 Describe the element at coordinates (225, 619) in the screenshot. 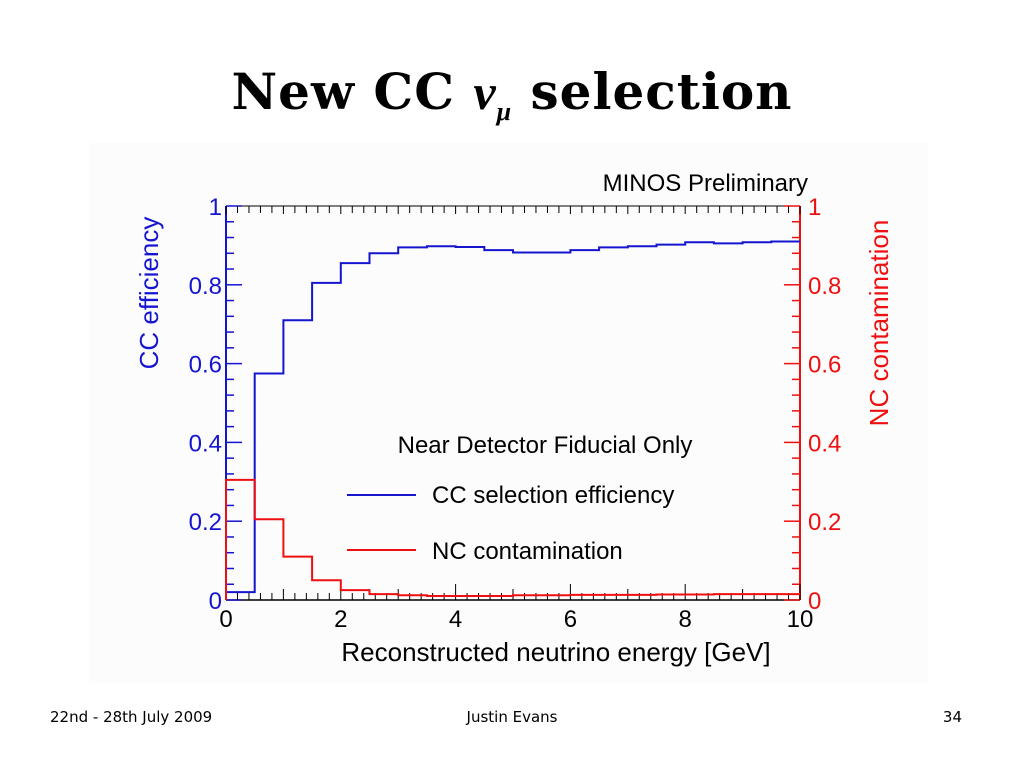

I see `bottom-tick-label: 0` at that location.